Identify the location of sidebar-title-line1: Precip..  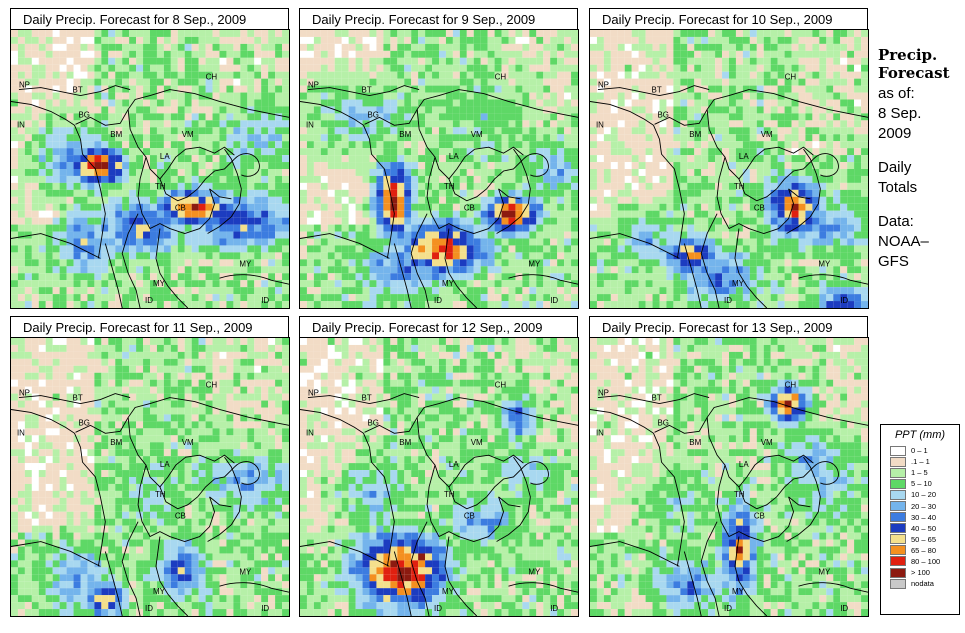
(908, 55).